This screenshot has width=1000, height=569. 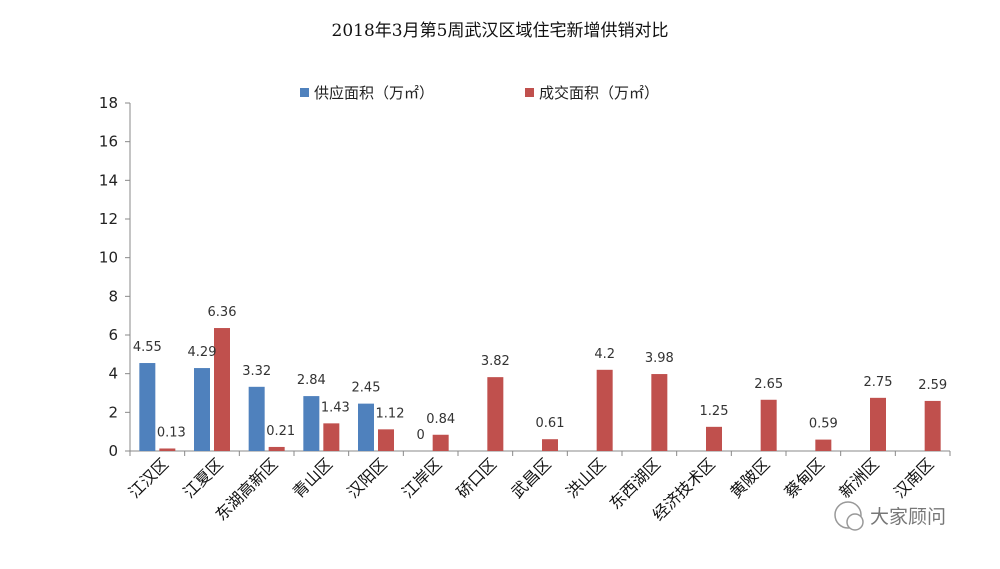 I want to click on supply-value-label: 4.55, so click(x=147, y=347).